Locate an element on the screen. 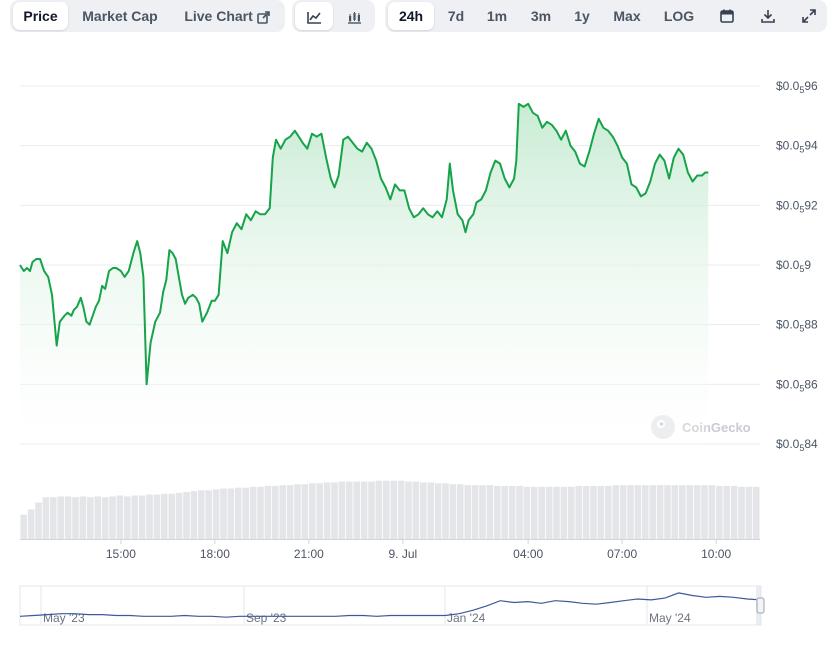  range-7d: 7d is located at coordinates (456, 16).